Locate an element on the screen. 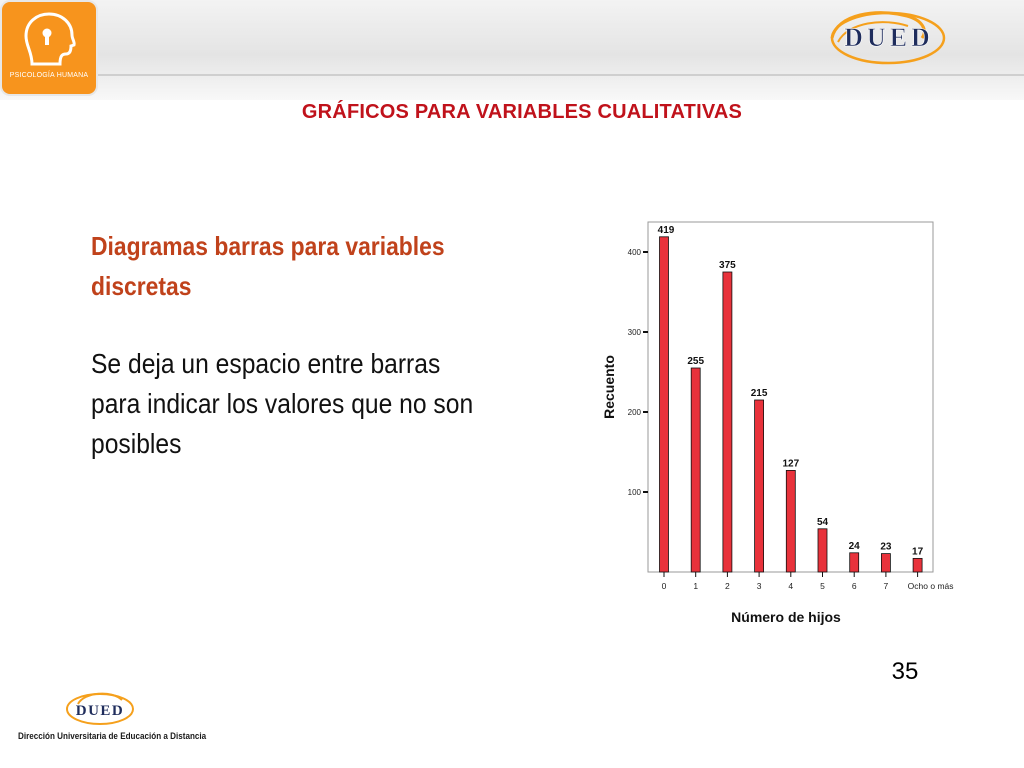 Image resolution: width=1024 pixels, height=768 pixels. y-axis-label: Recuento is located at coordinates (609, 387).